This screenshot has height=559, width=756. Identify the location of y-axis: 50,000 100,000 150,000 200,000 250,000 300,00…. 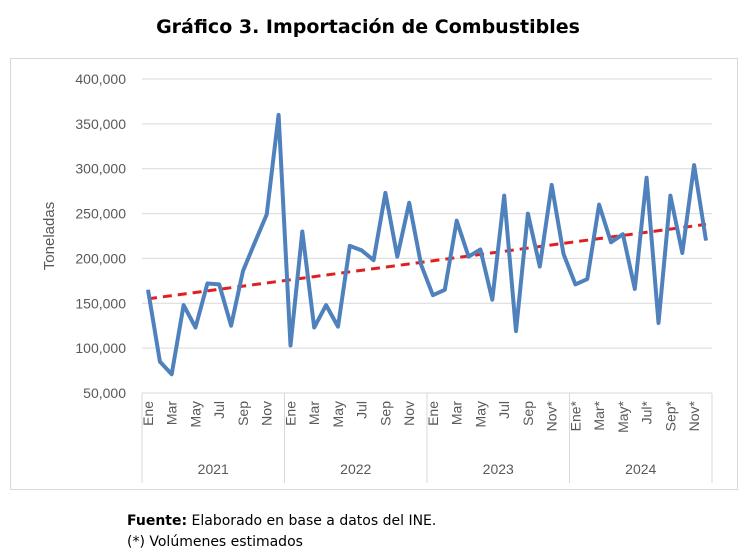
(100, 236).